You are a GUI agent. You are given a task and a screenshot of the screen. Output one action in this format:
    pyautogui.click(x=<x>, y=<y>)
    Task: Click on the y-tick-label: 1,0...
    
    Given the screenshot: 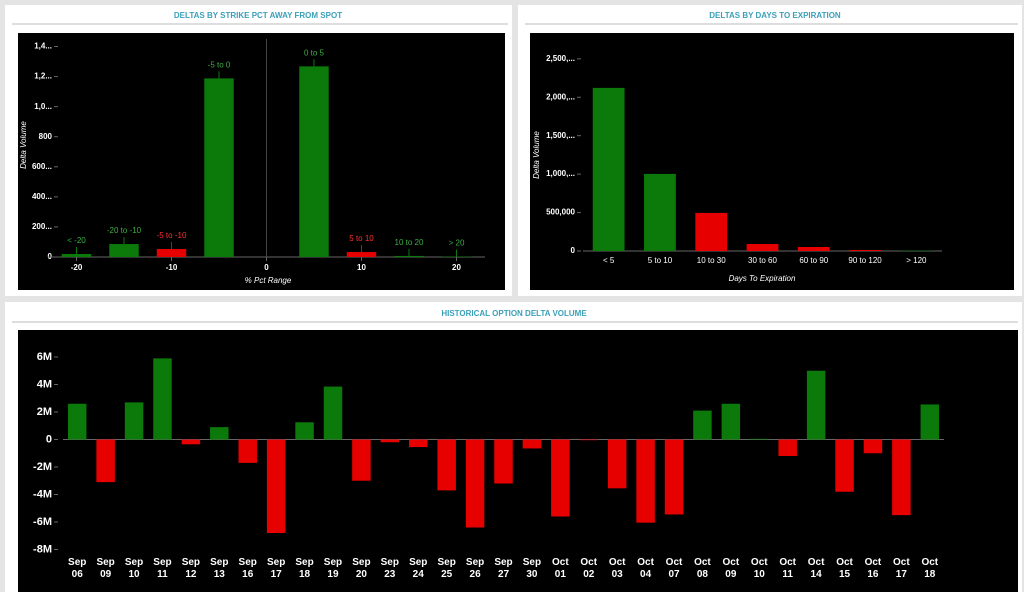 What is the action you would take?
    pyautogui.click(x=43, y=106)
    